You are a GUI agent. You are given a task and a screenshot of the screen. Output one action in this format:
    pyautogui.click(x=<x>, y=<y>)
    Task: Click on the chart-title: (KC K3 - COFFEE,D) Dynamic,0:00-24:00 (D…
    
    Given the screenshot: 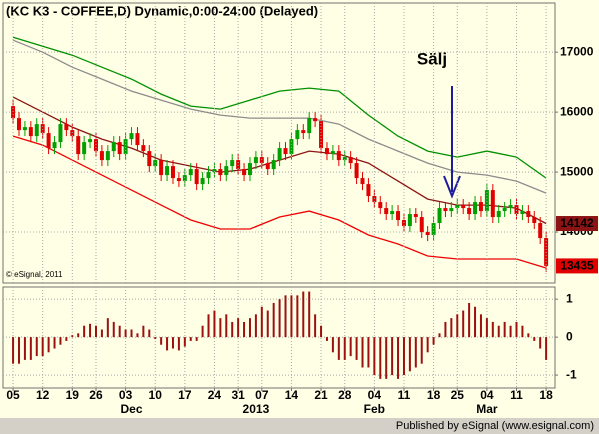 What is the action you would take?
    pyautogui.click(x=162, y=10)
    